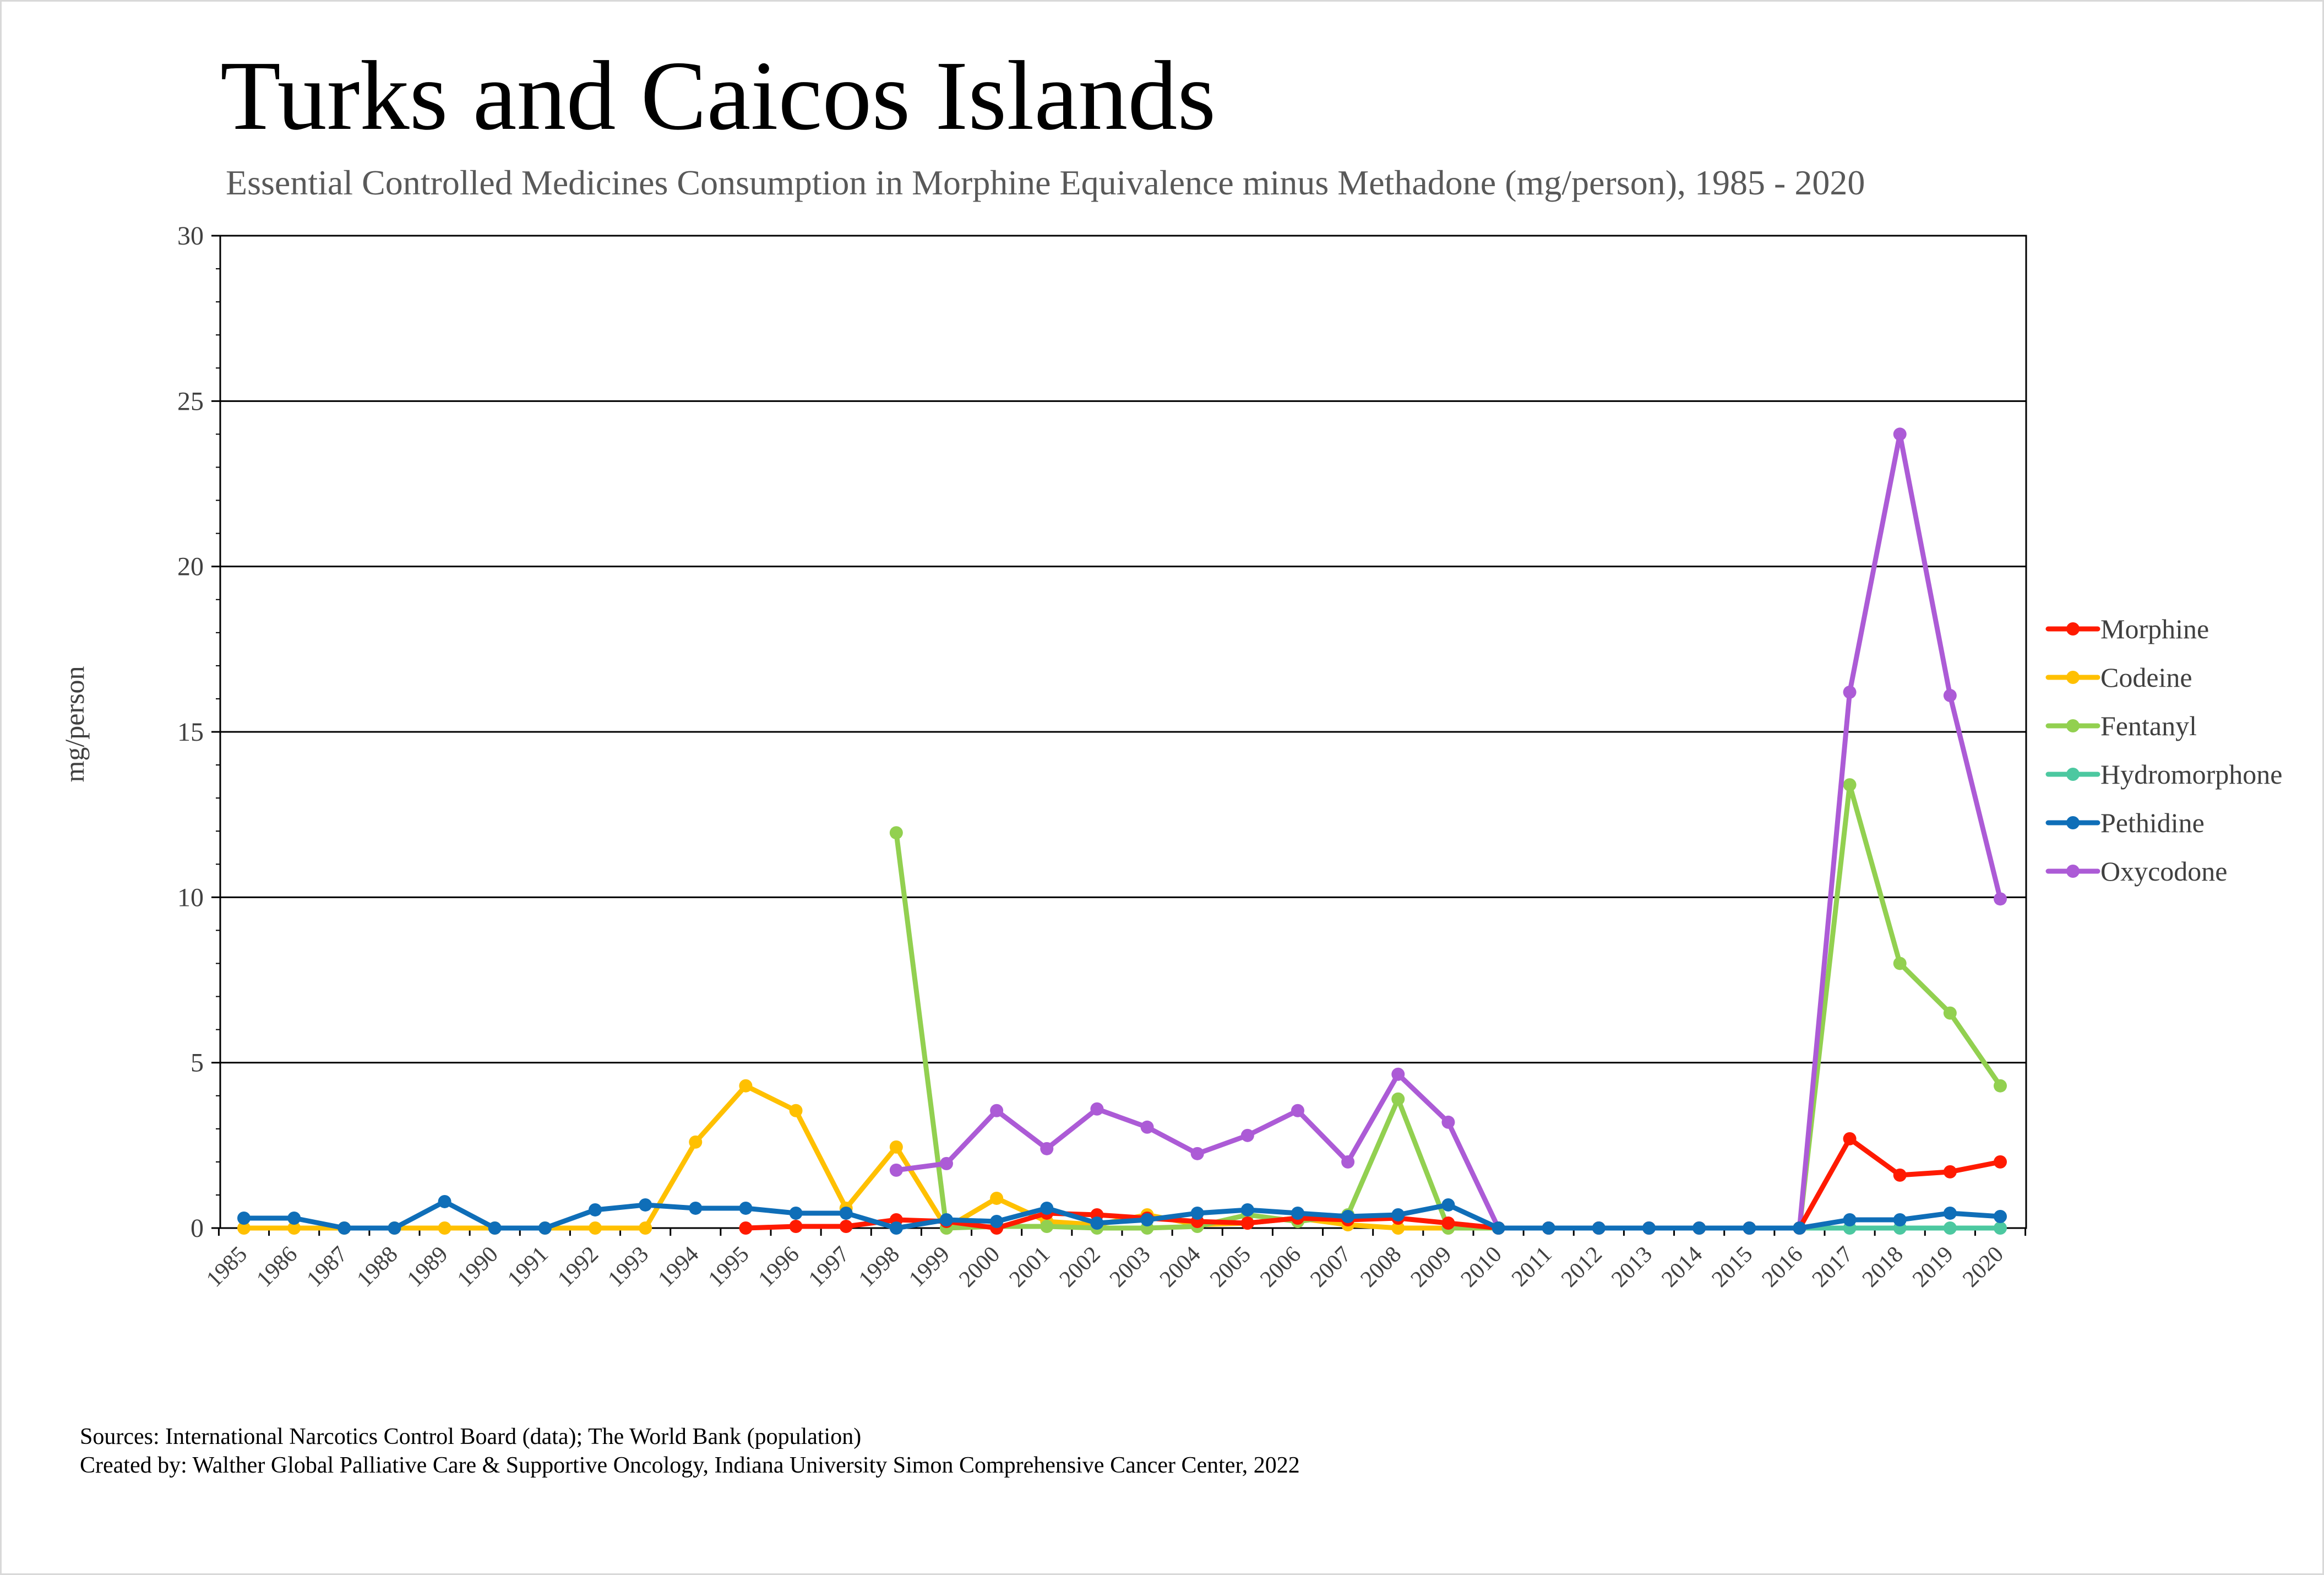 Image resolution: width=2324 pixels, height=1575 pixels. What do you see at coordinates (2136, 871) in the screenshot?
I see `legend-item-oxycodone: Oxycodone` at bounding box center [2136, 871].